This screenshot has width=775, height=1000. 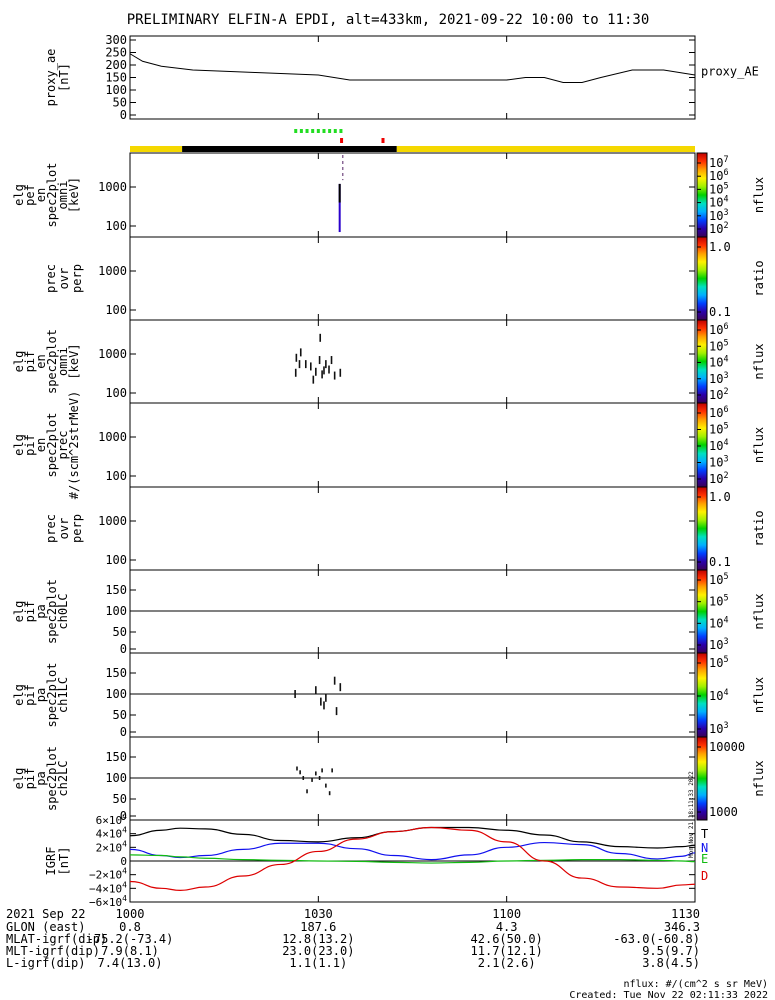 What do you see at coordinates (318, 963) in the screenshot?
I see `table-cell: 1.1(1.1)` at bounding box center [318, 963].